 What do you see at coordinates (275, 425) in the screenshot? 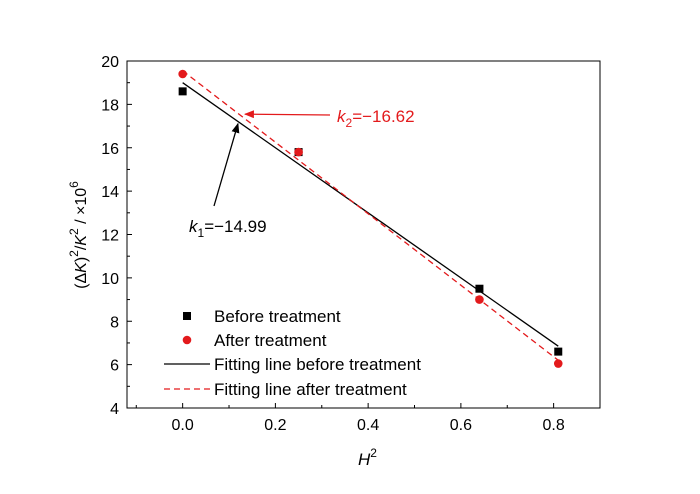
I see `x-tick-label: 0.2` at bounding box center [275, 425].